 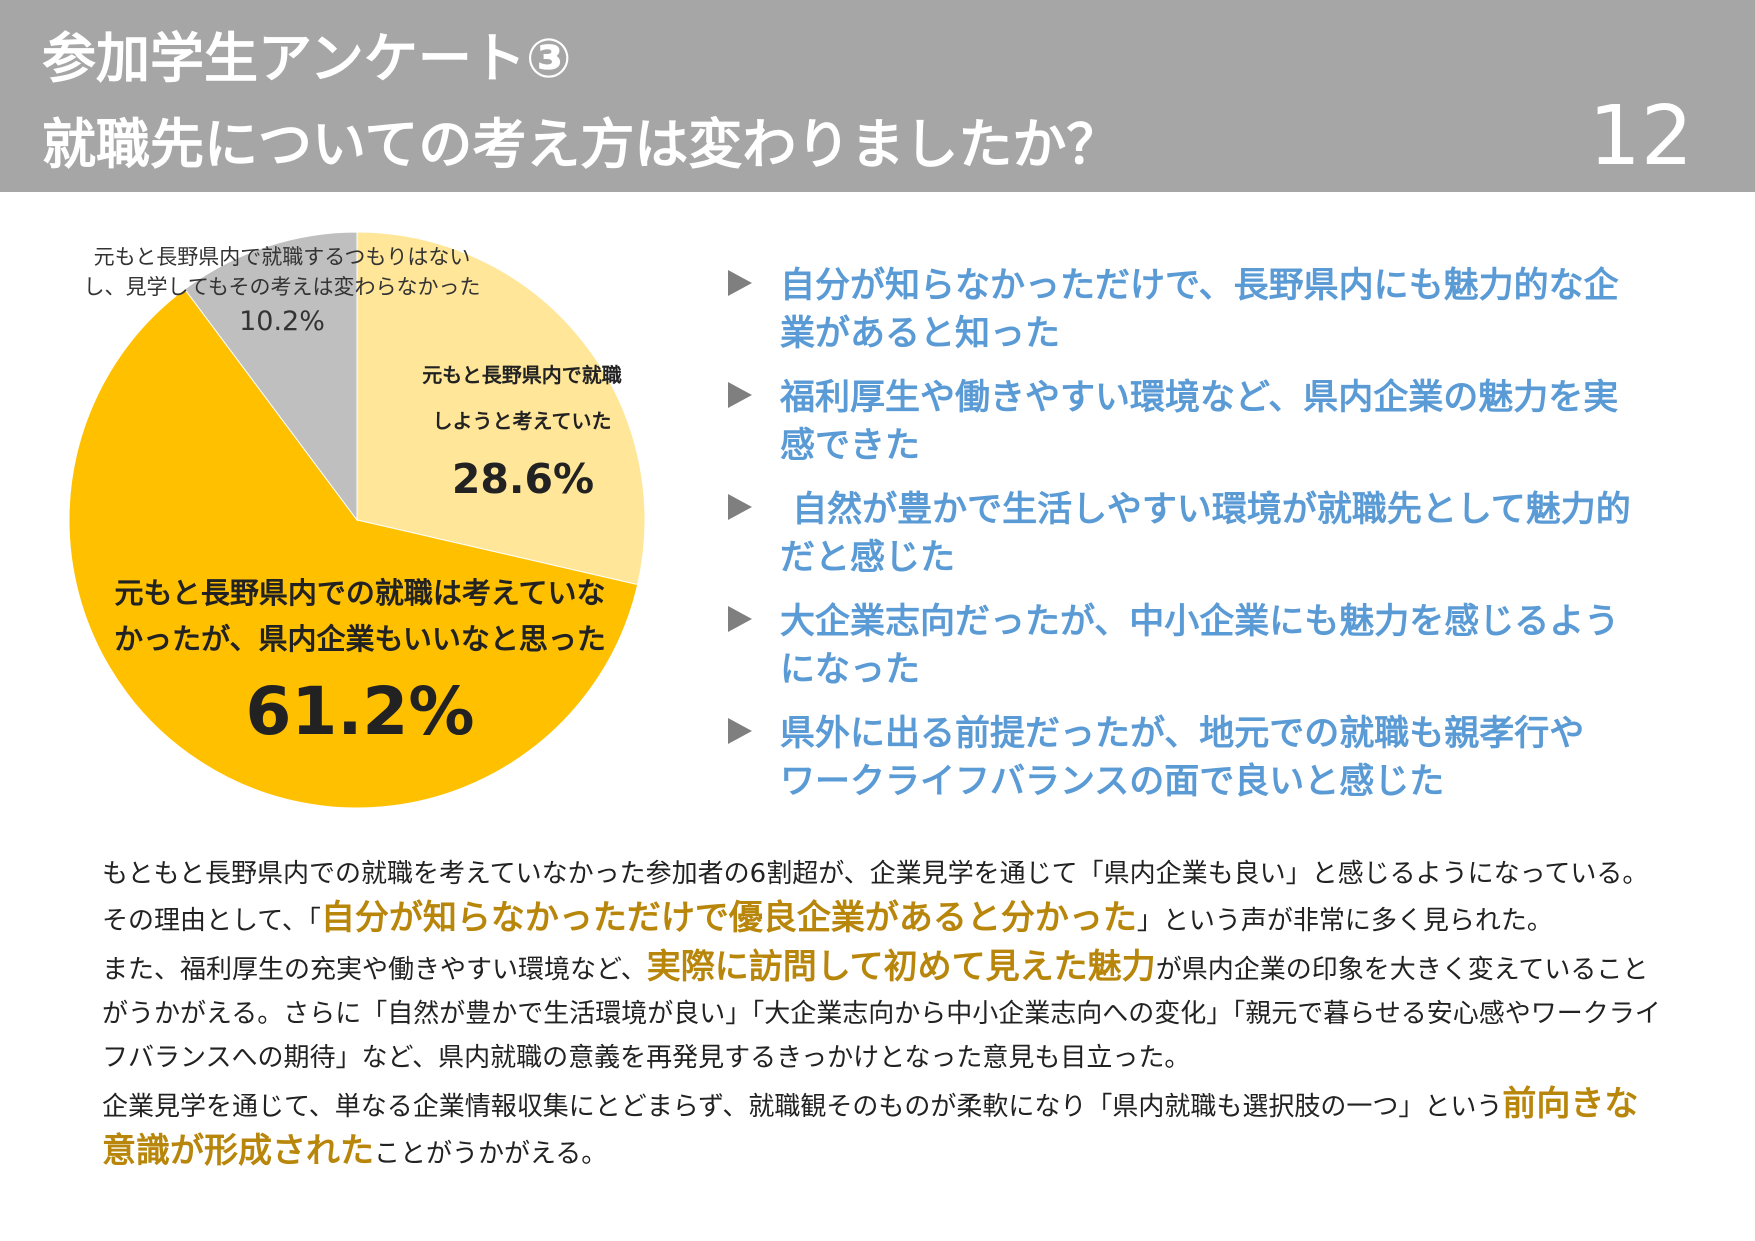 What do you see at coordinates (581, 144) in the screenshot?
I see `page-title-line2: 就職先についての考え方は変わりましたか？` at bounding box center [581, 144].